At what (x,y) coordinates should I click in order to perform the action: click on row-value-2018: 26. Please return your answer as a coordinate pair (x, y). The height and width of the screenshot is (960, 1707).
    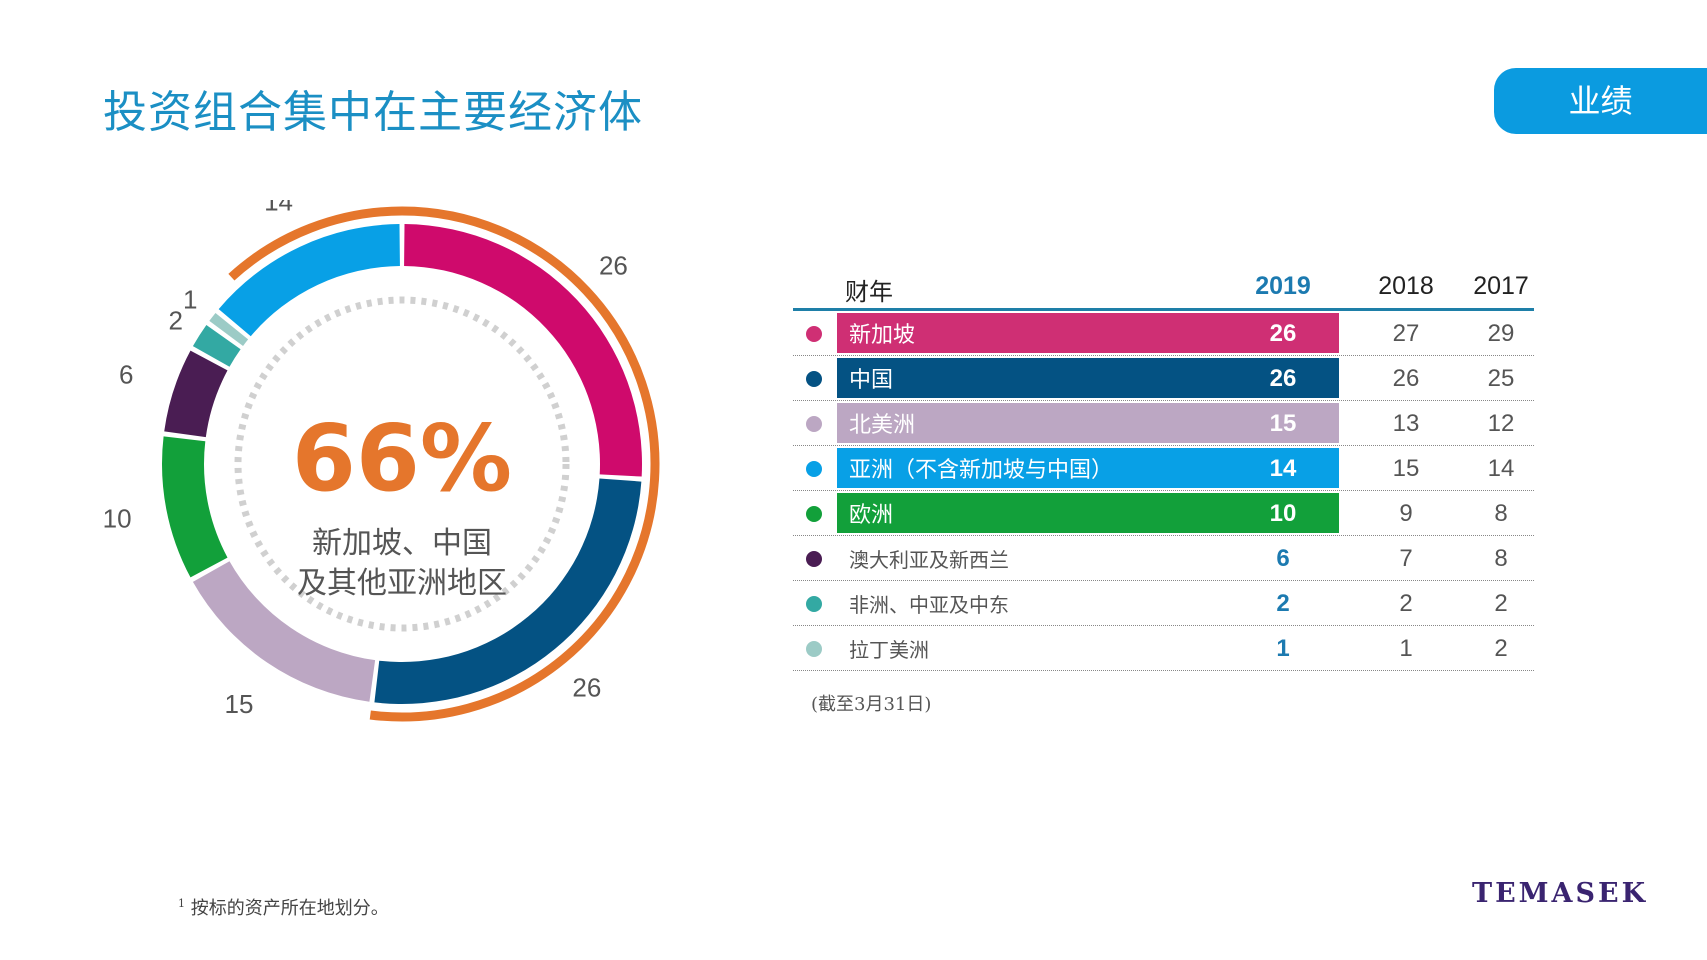
    Looking at the image, I should click on (1406, 378).